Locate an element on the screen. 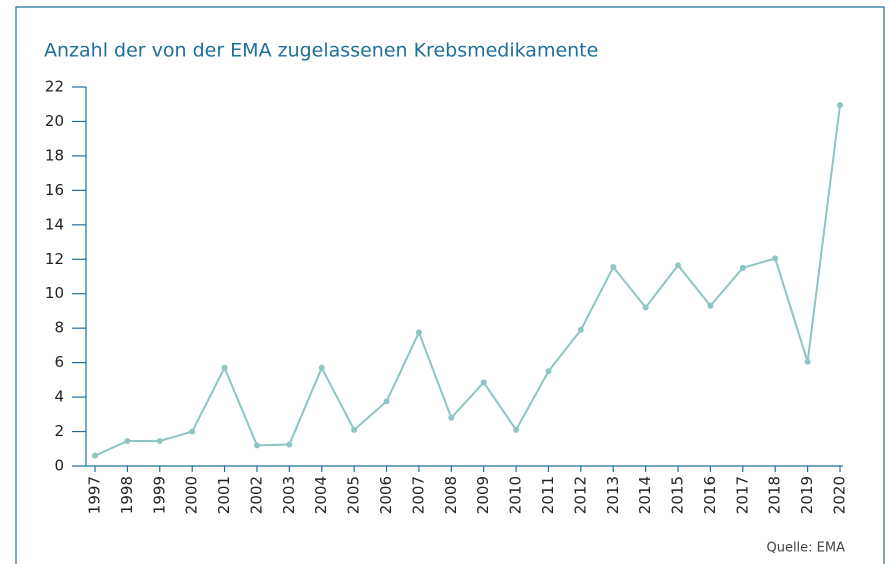  x-tick-label: 2000 is located at coordinates (192, 495).